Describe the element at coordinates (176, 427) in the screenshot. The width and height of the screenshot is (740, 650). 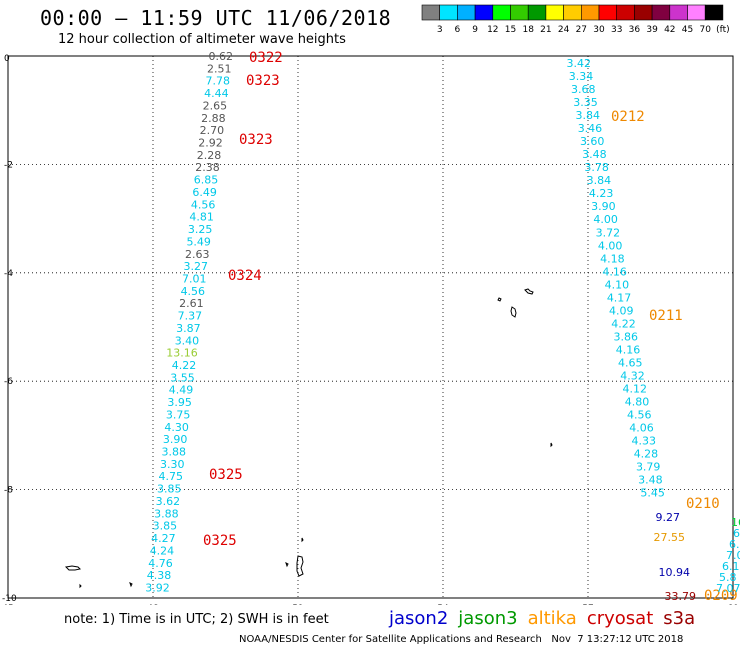
I see `wave-height-label: 4.30` at that location.